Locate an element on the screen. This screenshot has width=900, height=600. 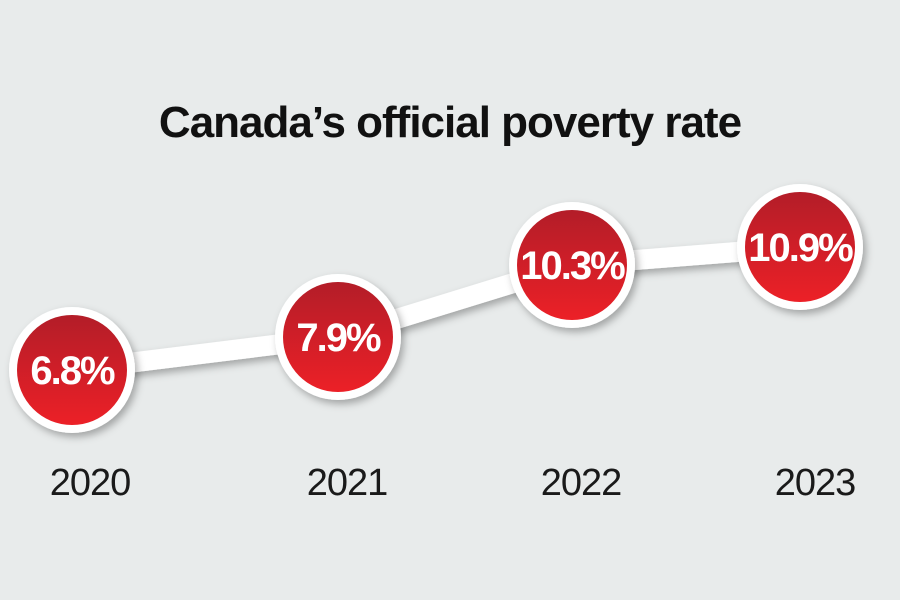
data-label: 6.8% is located at coordinates (72, 371).